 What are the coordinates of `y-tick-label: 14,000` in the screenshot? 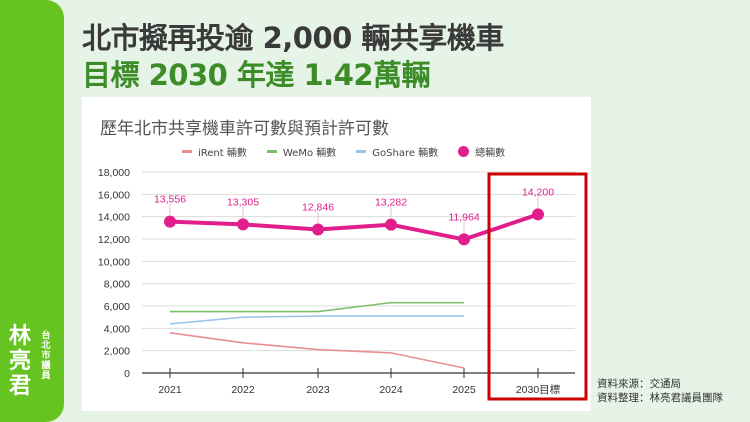 It's located at (114, 218).